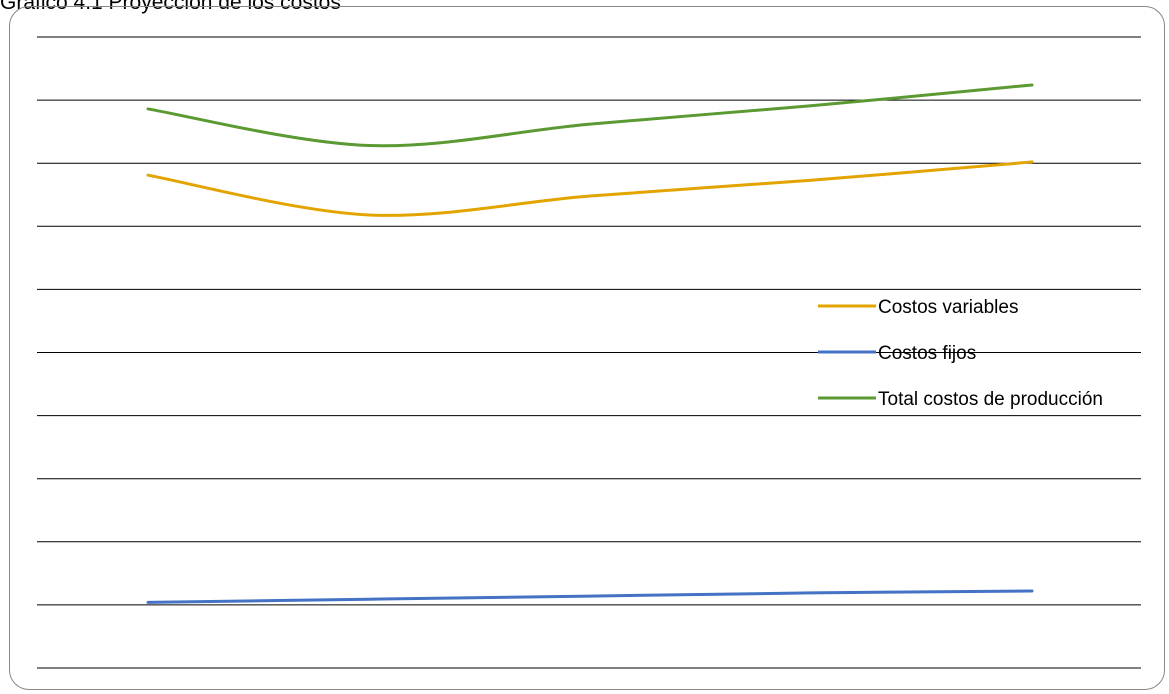 The height and width of the screenshot is (694, 1169). Describe the element at coordinates (590, 596) in the screenshot. I see `series-line-costos-fijos` at that location.